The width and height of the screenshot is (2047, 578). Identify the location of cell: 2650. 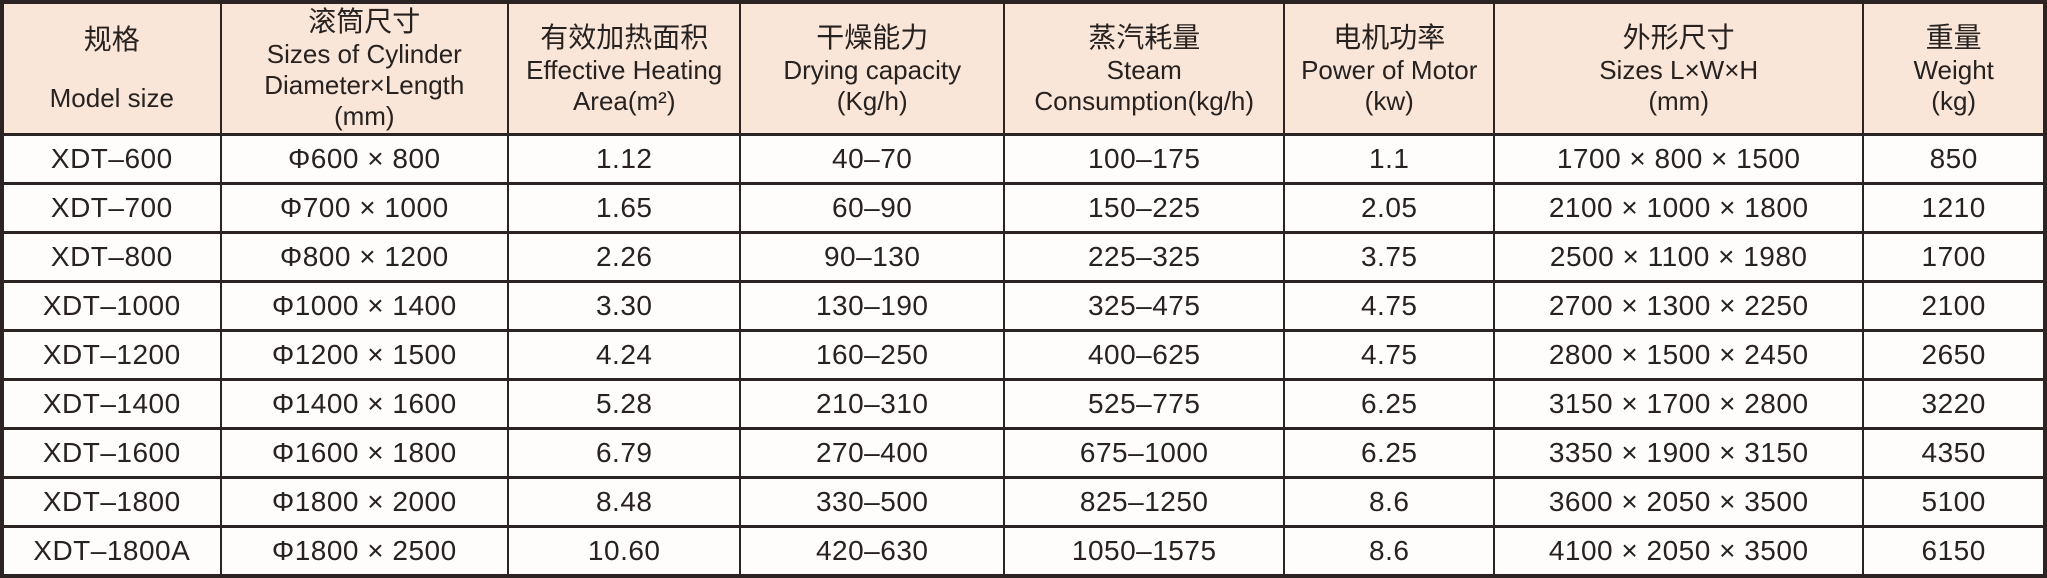
(1954, 355).